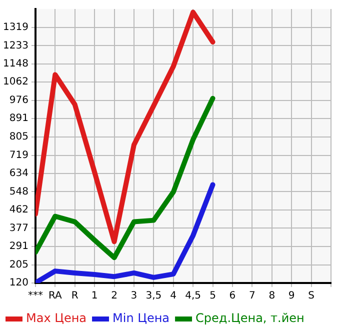  Describe the element at coordinates (56, 318) in the screenshot. I see `legend-label: Max Цена` at that location.